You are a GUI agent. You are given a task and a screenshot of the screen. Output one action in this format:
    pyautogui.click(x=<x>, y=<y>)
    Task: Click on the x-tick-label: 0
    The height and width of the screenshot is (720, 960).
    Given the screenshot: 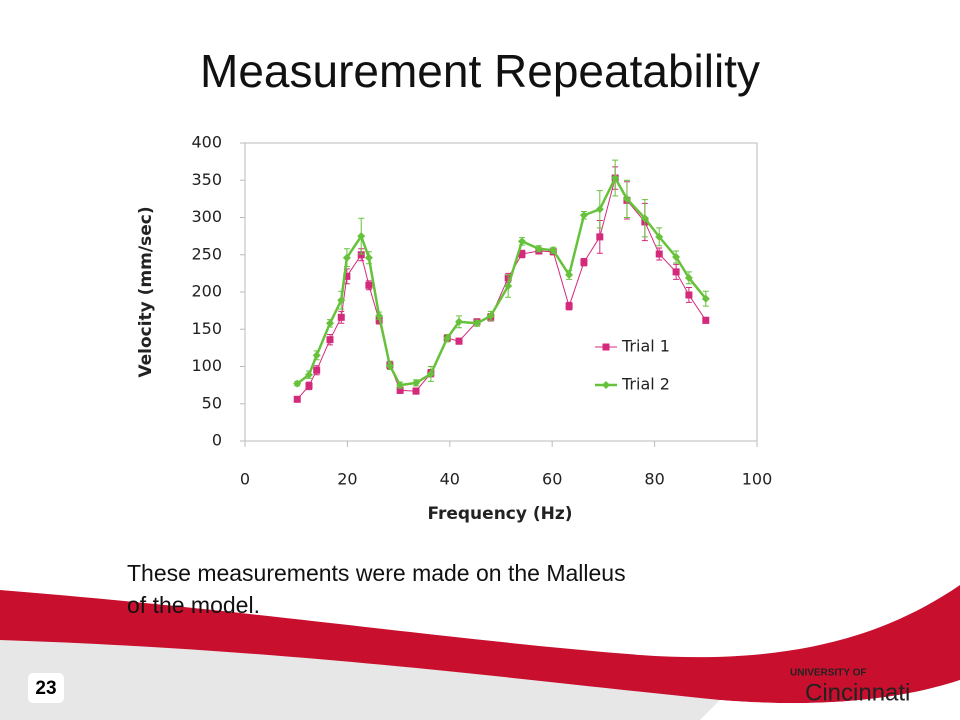 What is the action you would take?
    pyautogui.click(x=245, y=479)
    